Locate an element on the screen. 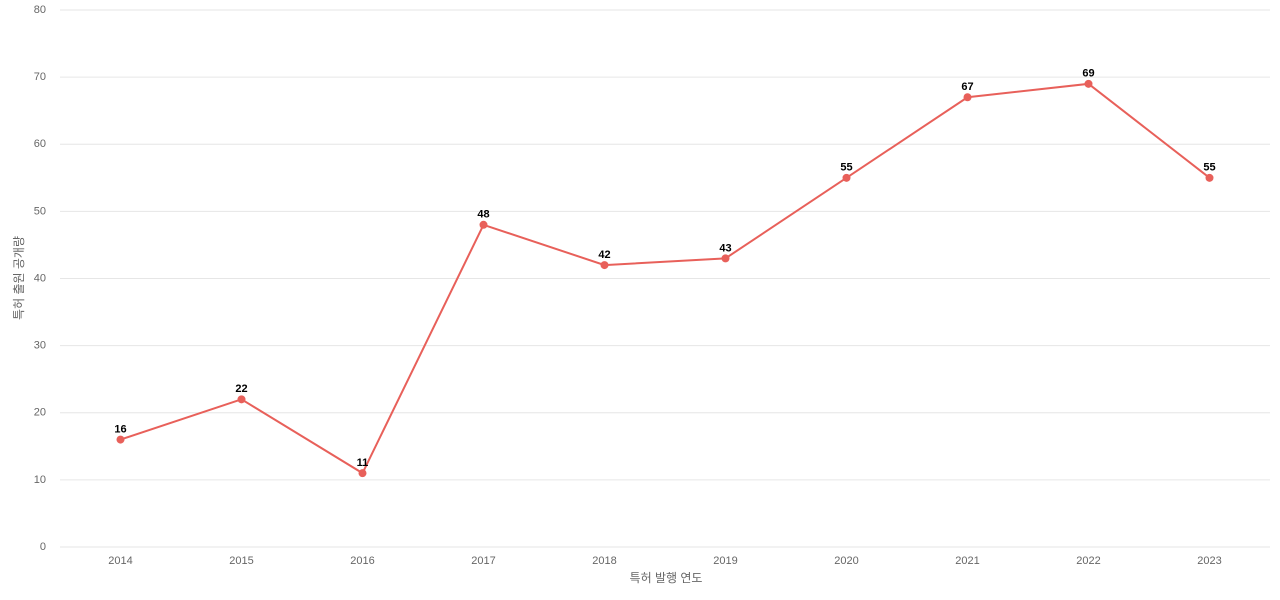 The image size is (1280, 600). y-tick-label: 50 is located at coordinates (40, 211).